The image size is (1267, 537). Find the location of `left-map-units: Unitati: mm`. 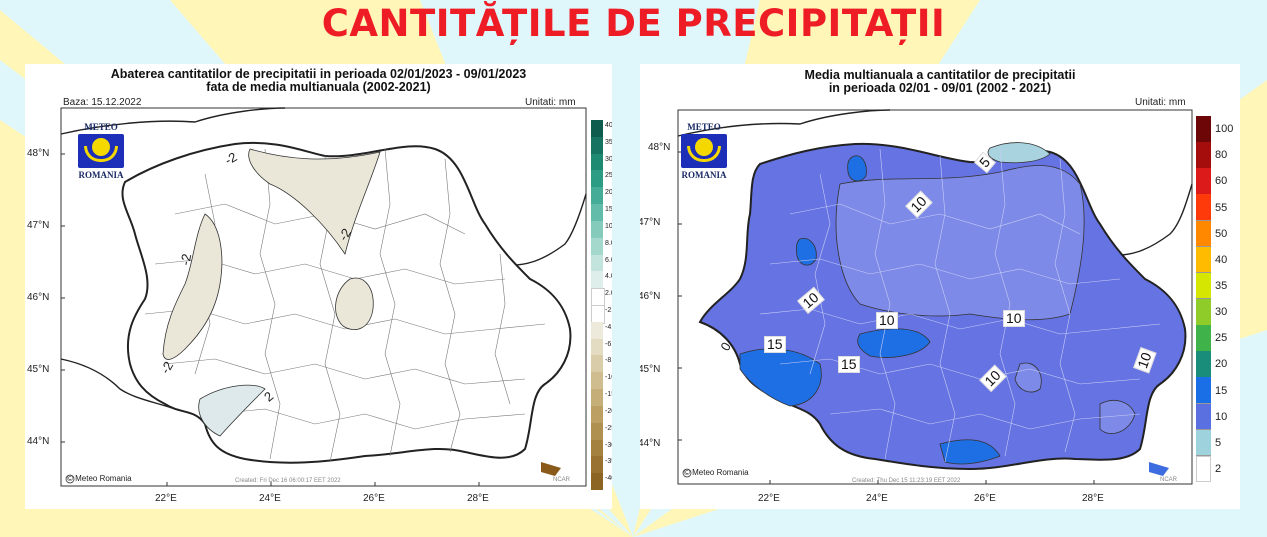

left-map-units: Unitati: mm is located at coordinates (550, 102).